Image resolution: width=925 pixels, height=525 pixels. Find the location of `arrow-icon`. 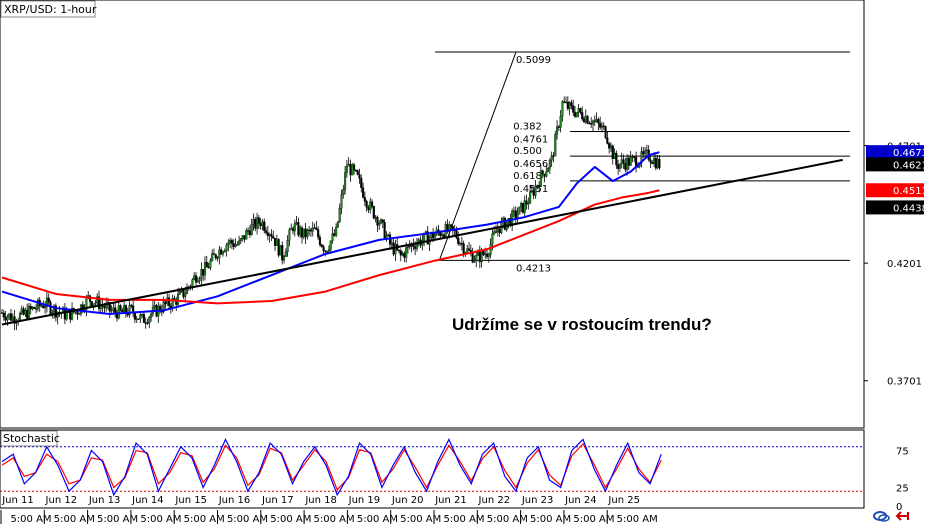

arrow-icon is located at coordinates (902, 516).